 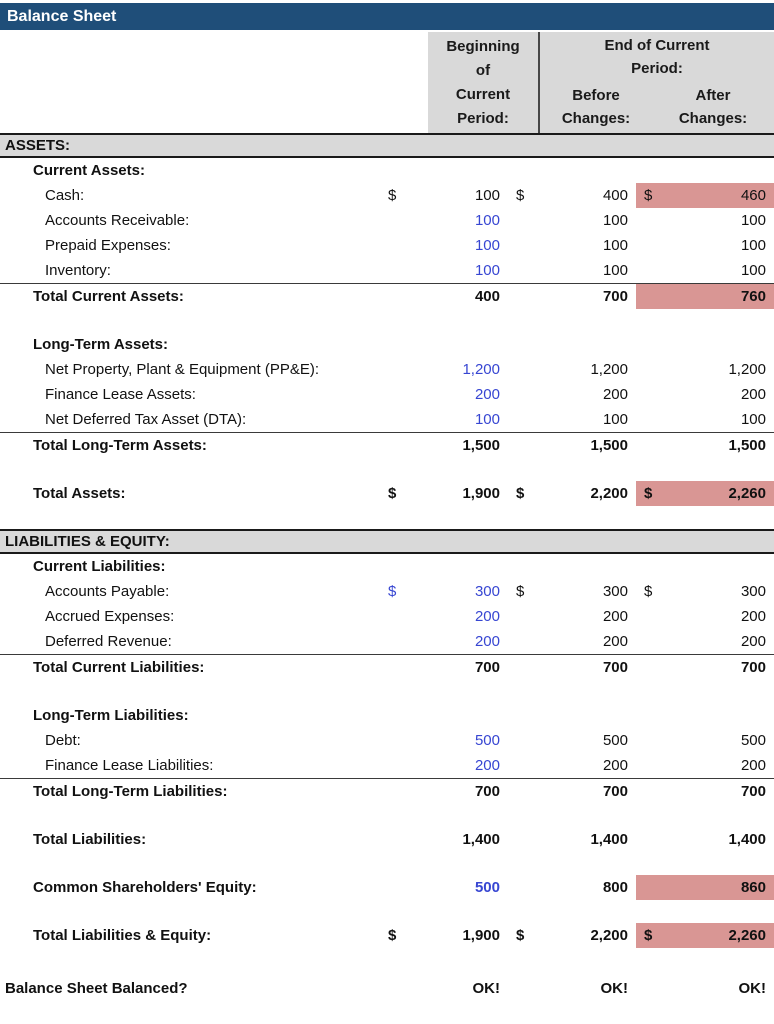 What do you see at coordinates (572, 195) in the screenshot?
I see `value-cell: $400` at bounding box center [572, 195].